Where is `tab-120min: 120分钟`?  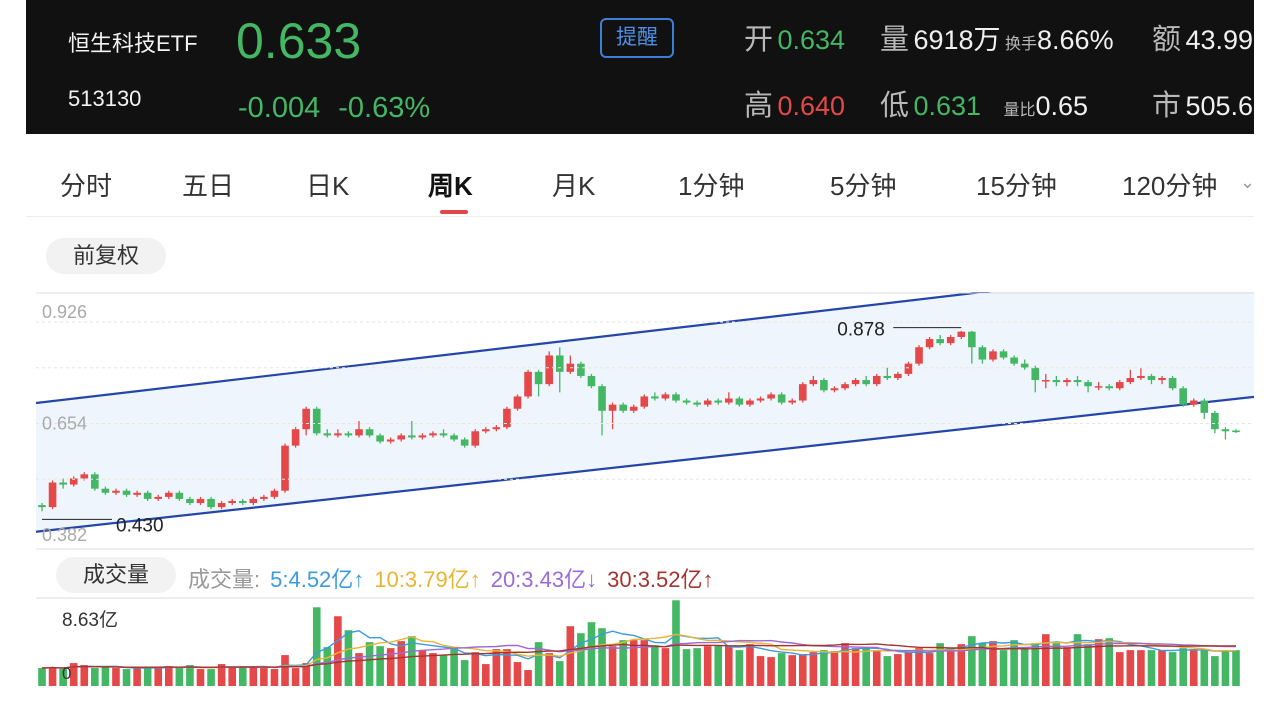
tab-120min: 120分钟 is located at coordinates (1170, 186).